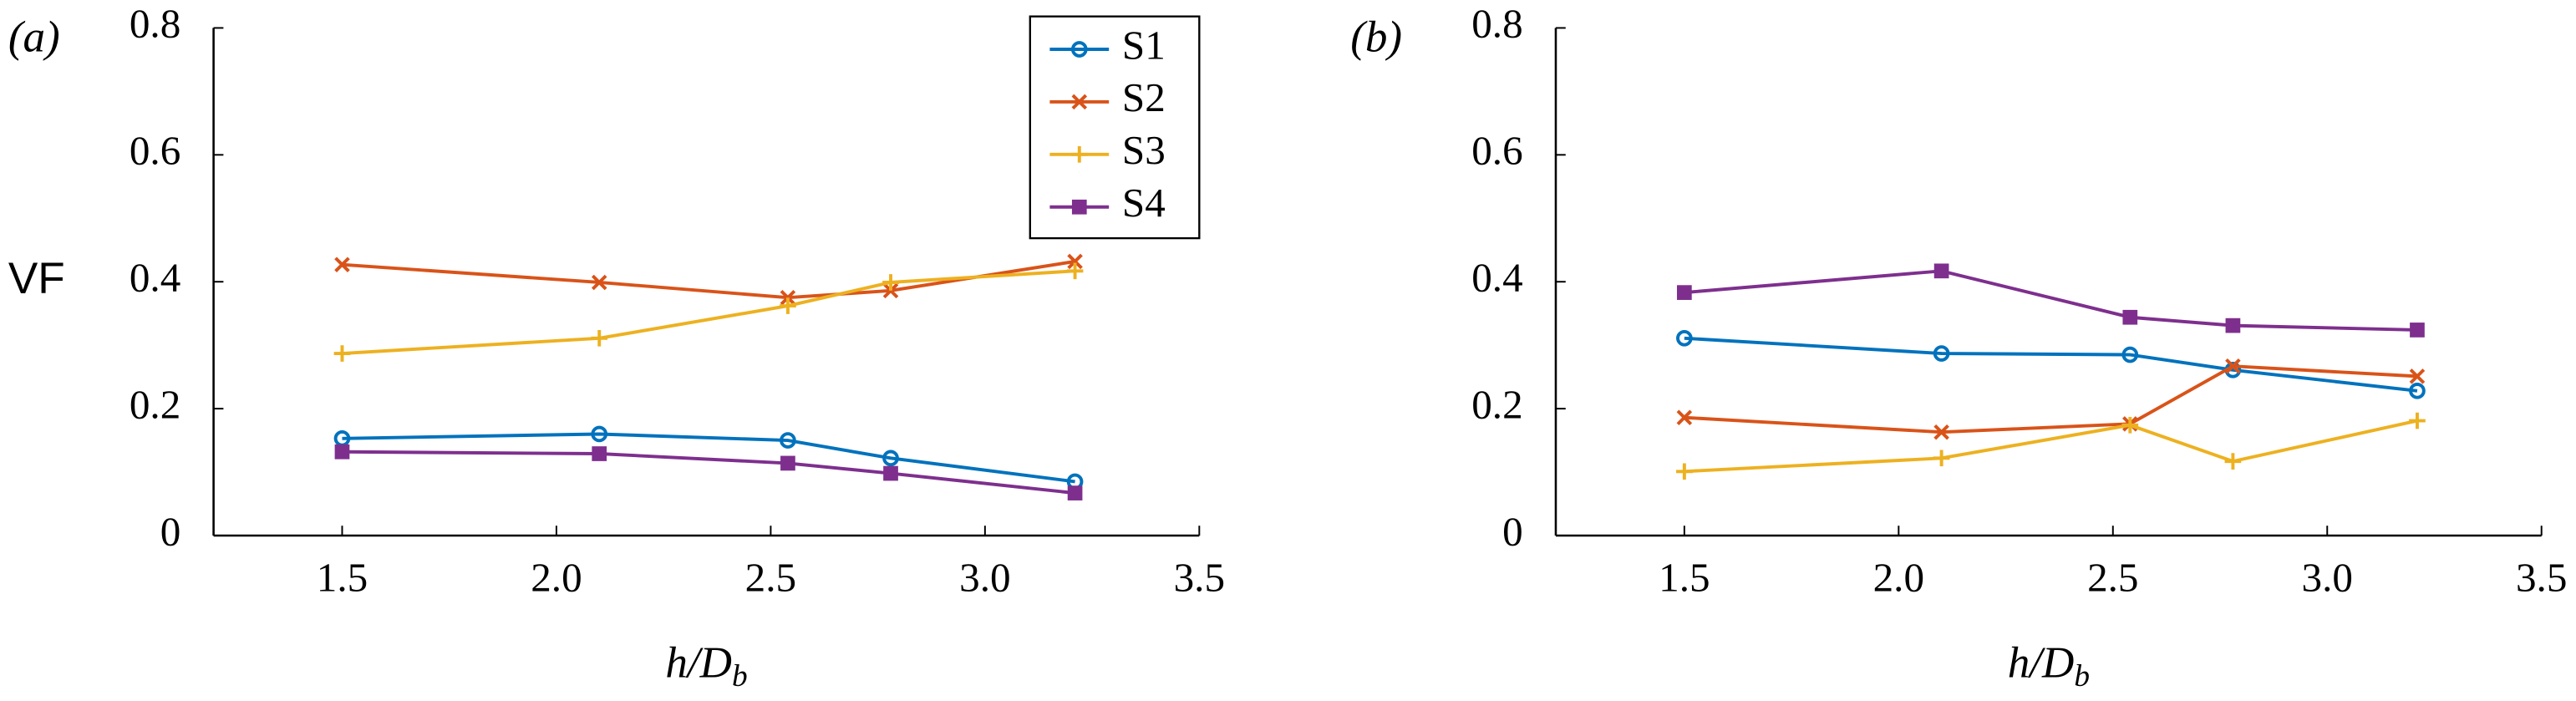 Image resolution: width=2576 pixels, height=701 pixels. Describe the element at coordinates (1144, 45) in the screenshot. I see `legend-label: S1` at that location.